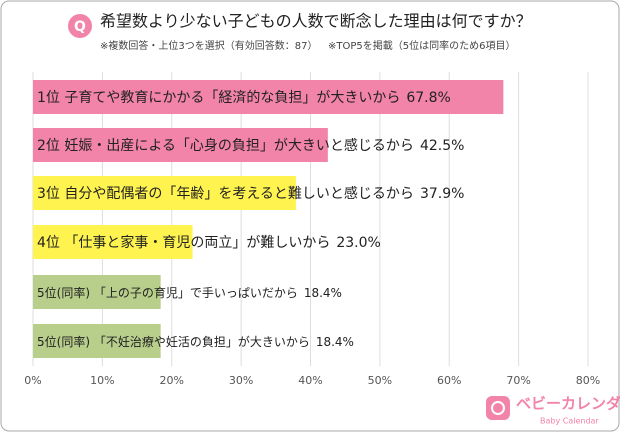 This screenshot has height=436, width=620. What do you see at coordinates (428, 98) in the screenshot?
I see `value-label: 67.8%` at bounding box center [428, 98].